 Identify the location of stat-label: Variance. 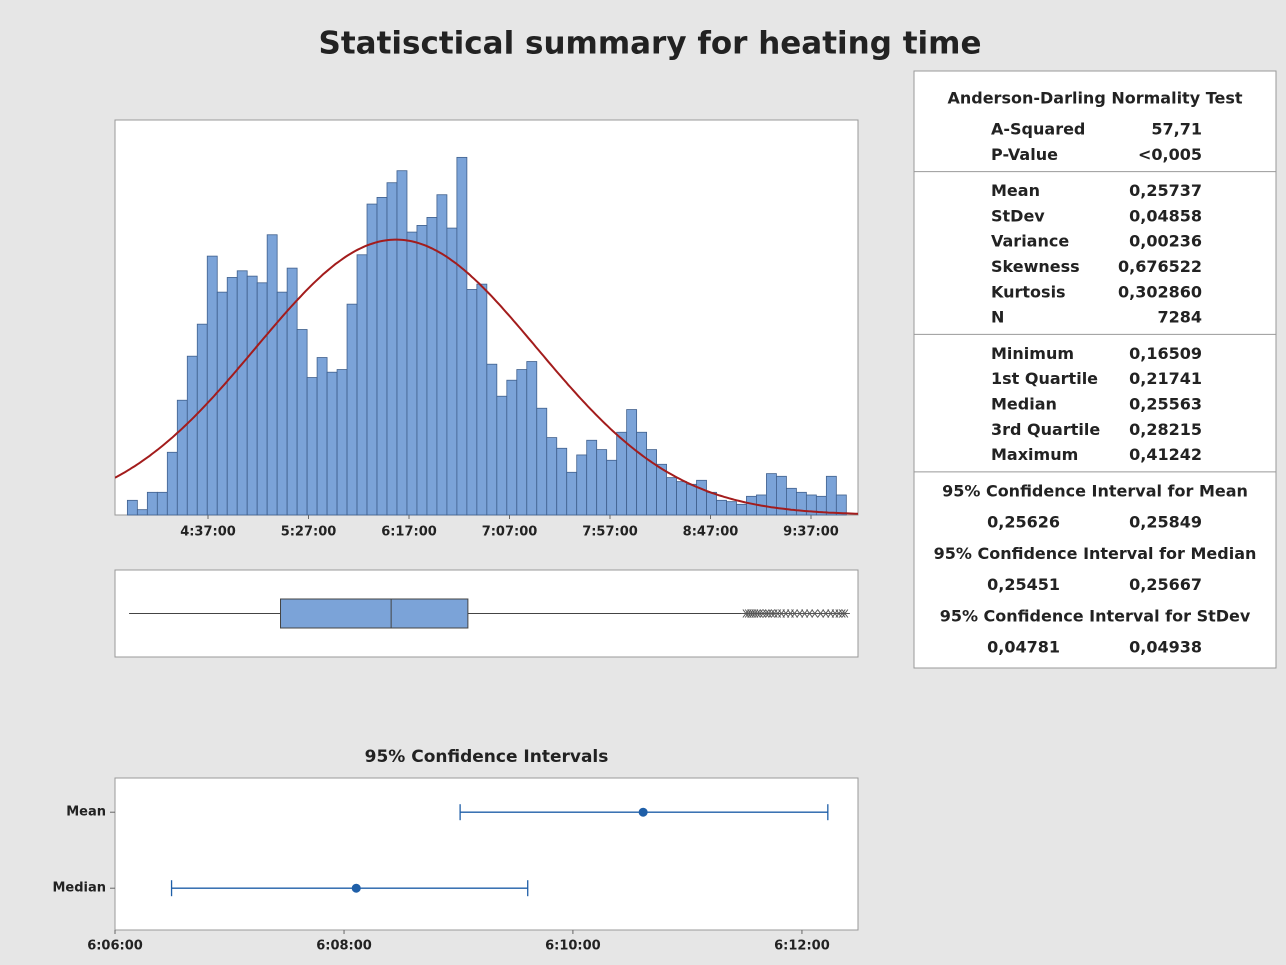
(1030, 241).